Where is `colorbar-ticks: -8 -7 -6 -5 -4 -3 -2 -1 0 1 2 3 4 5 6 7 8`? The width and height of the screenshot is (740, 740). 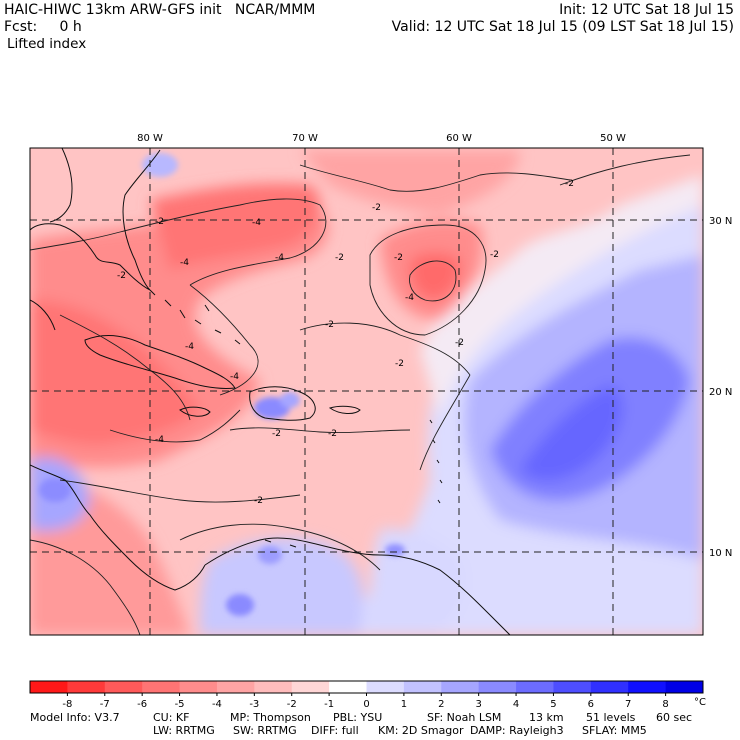
colorbar-ticks: -8 -7 -6 -5 -4 -3 -2 -1 0 1 2 3 4 5 6 7 8 is located at coordinates (365, 701).